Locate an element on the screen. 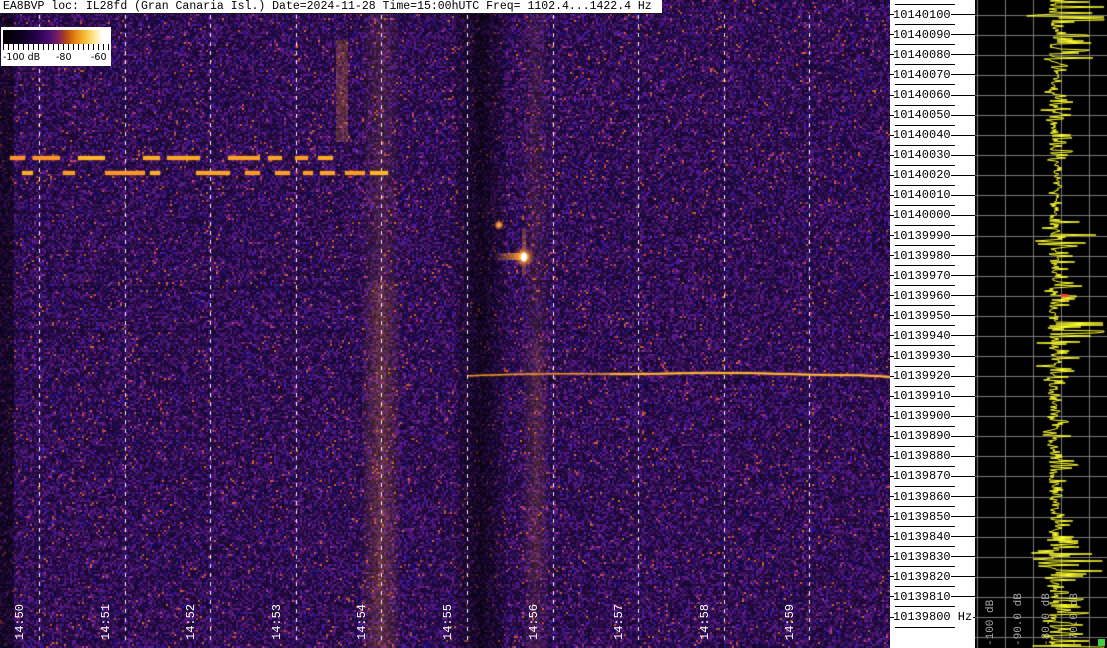  time-axis-label: 14:56 is located at coordinates (533, 621).